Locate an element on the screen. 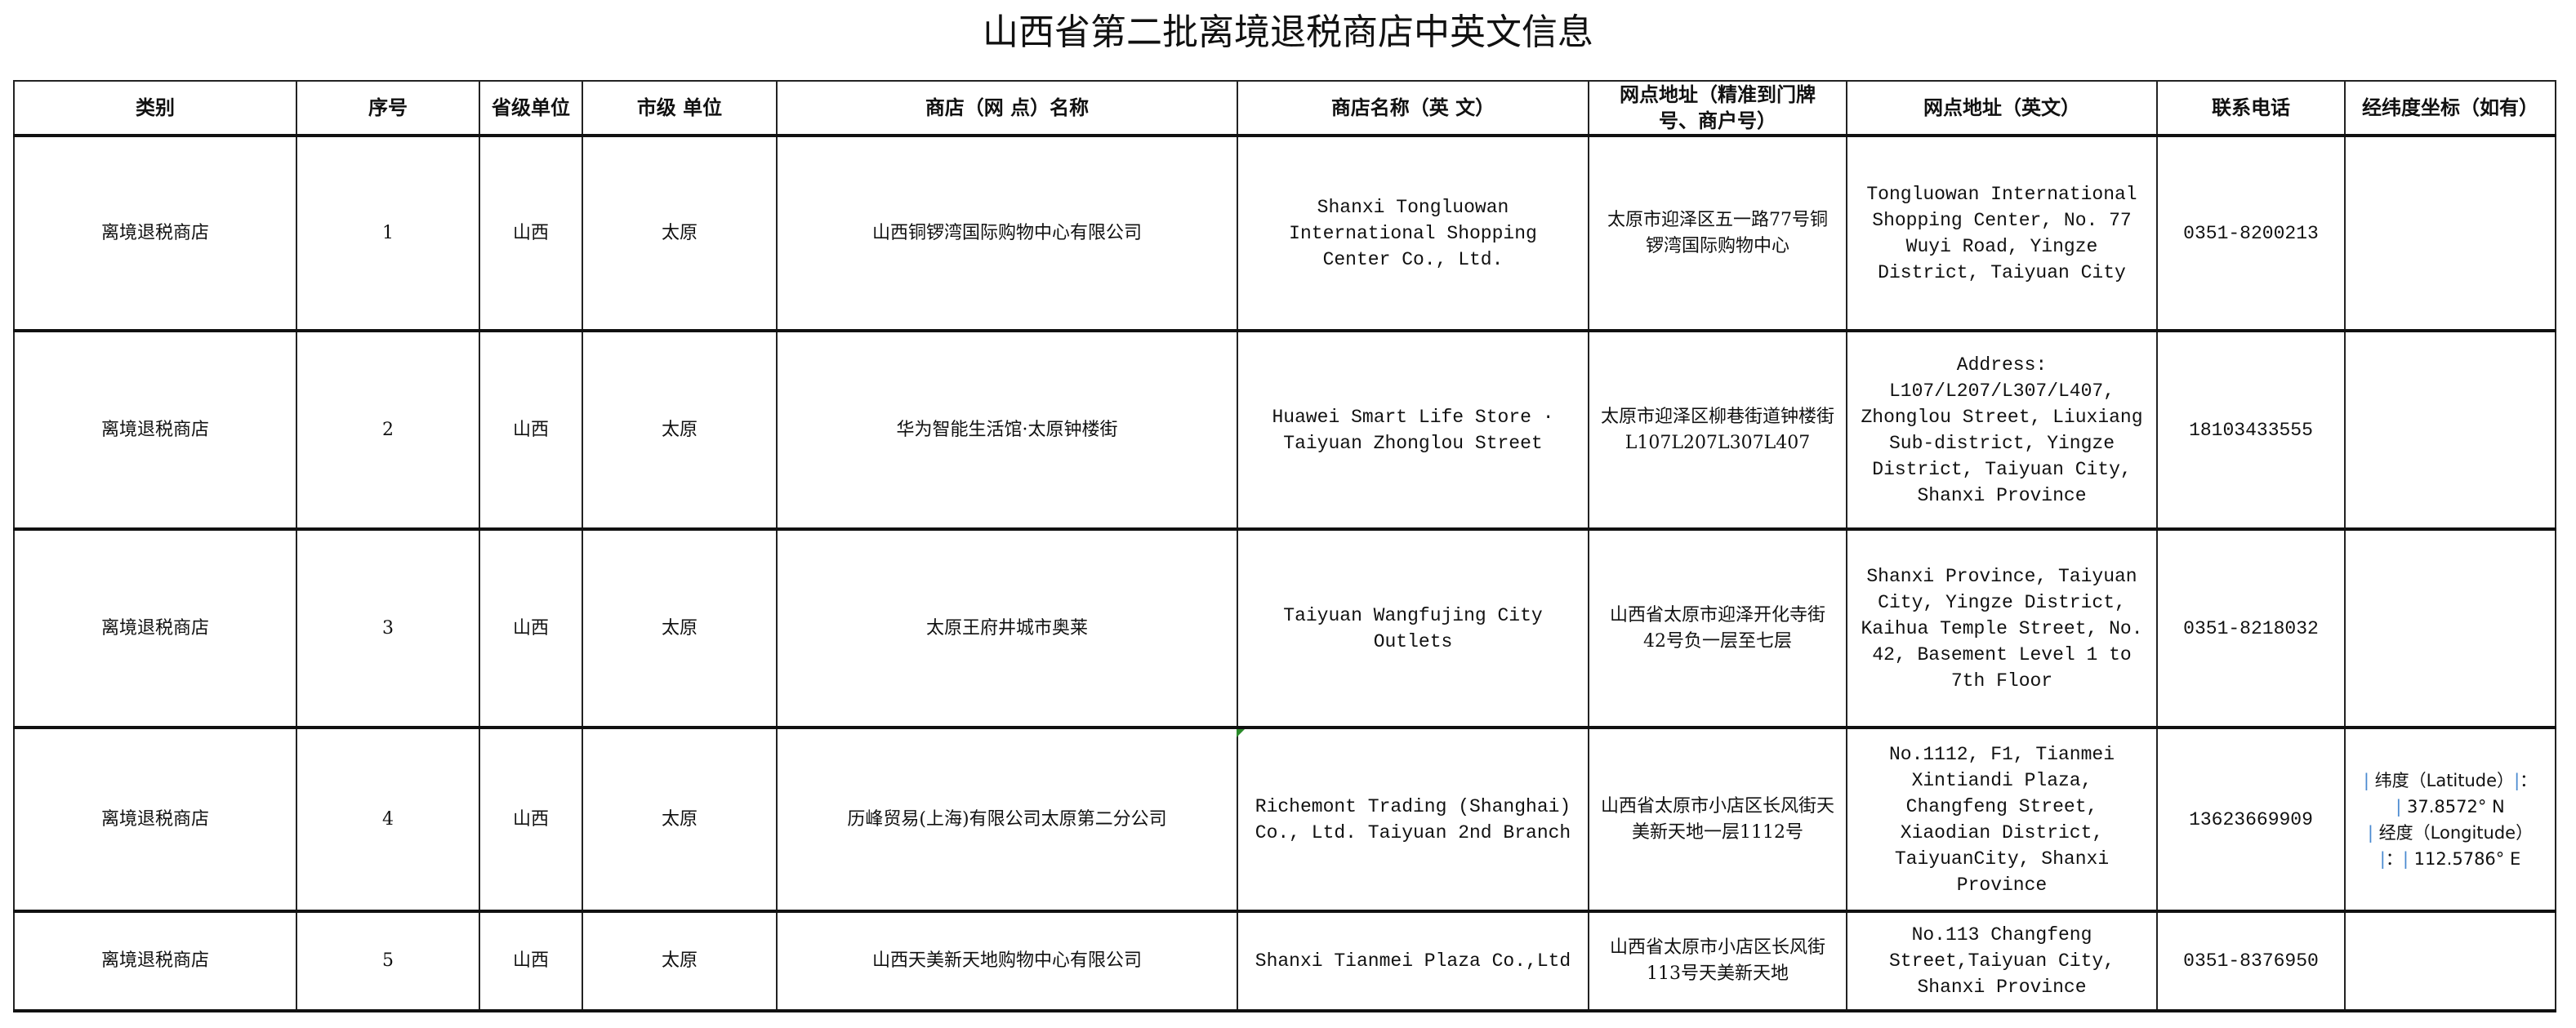 The image size is (2576, 1028). cell-no: 2 is located at coordinates (388, 430).